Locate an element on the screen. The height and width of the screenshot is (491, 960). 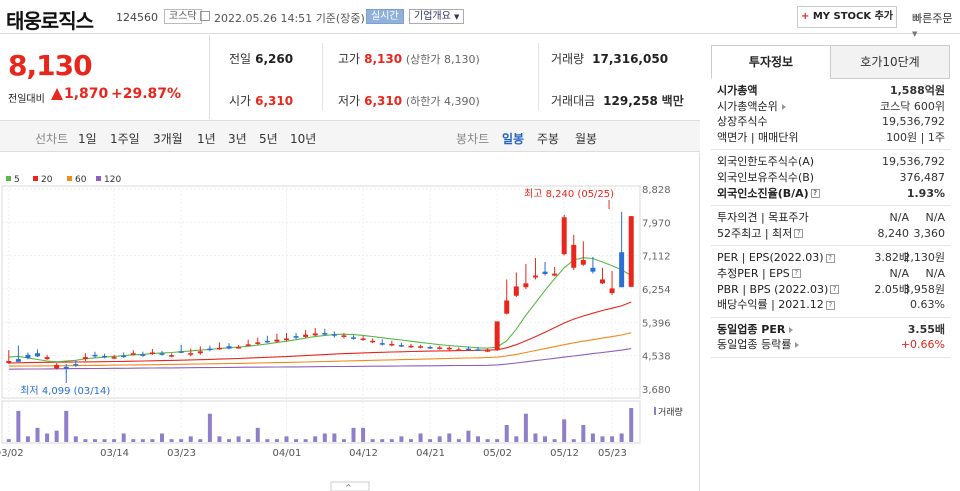
info-label: 외국인한도주식수(A) is located at coordinates (766, 162).